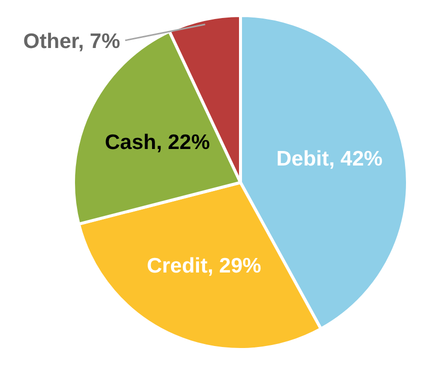 The image size is (421, 365). Describe the element at coordinates (71, 42) in the screenshot. I see `slice-label: Other, 7%` at that location.